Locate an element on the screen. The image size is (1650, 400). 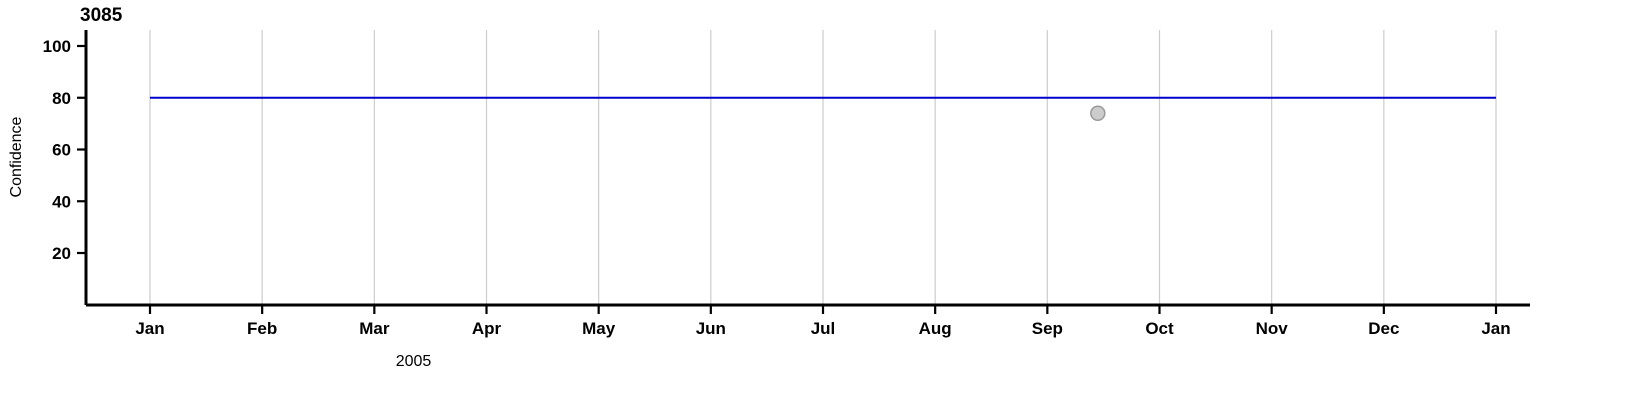
x-axis-label-row: 2005 is located at coordinates (825, 362).